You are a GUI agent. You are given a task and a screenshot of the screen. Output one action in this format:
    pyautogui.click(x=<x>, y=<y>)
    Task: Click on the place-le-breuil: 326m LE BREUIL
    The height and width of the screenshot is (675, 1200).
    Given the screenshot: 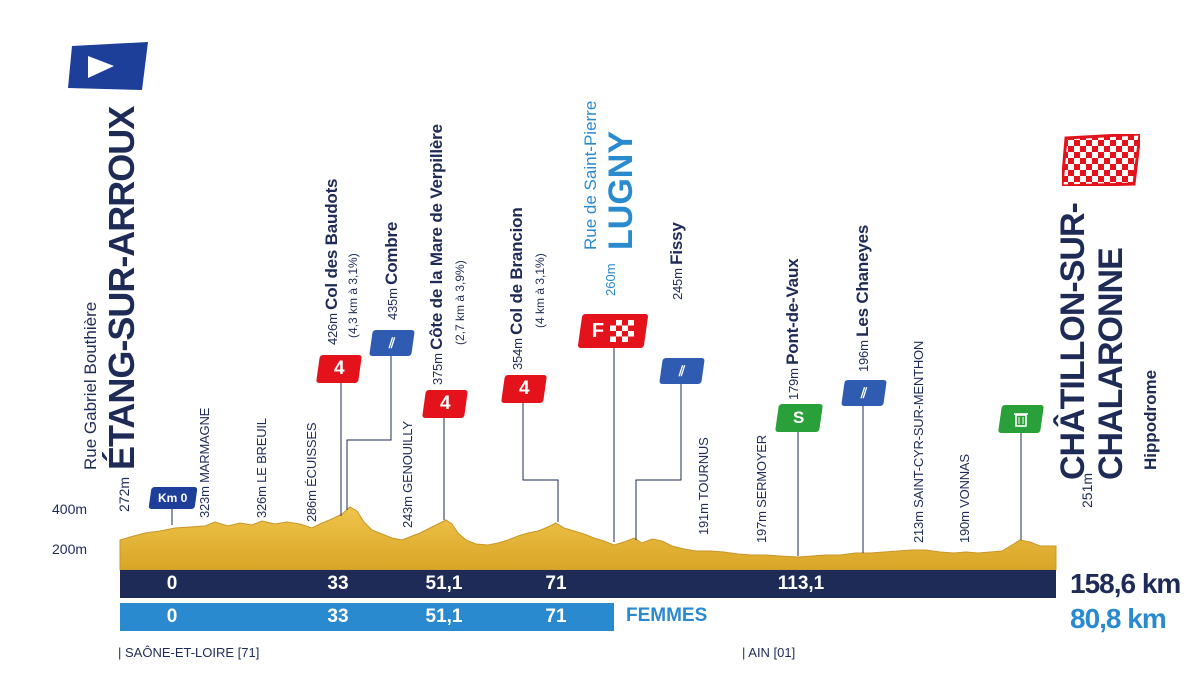 What is the action you would take?
    pyautogui.click(x=261, y=468)
    